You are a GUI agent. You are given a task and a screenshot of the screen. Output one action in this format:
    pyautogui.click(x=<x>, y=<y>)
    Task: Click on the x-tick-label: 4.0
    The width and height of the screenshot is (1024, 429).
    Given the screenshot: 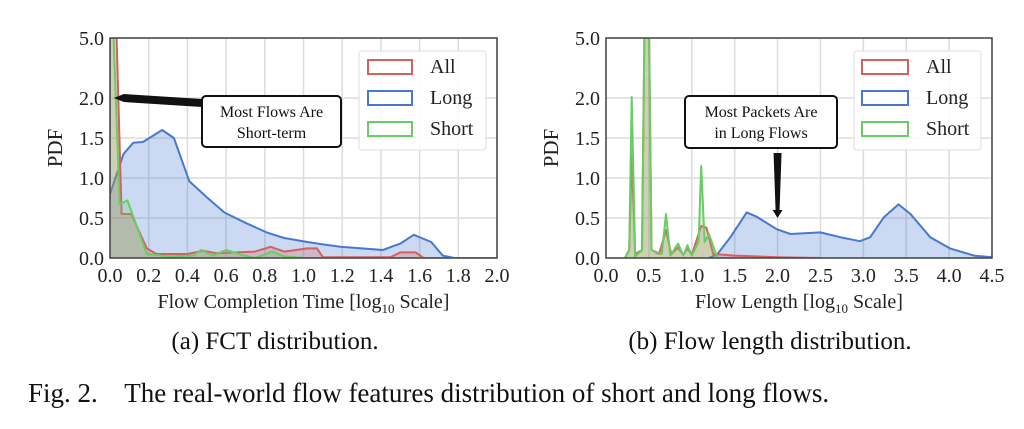 What is the action you would take?
    pyautogui.click(x=949, y=276)
    